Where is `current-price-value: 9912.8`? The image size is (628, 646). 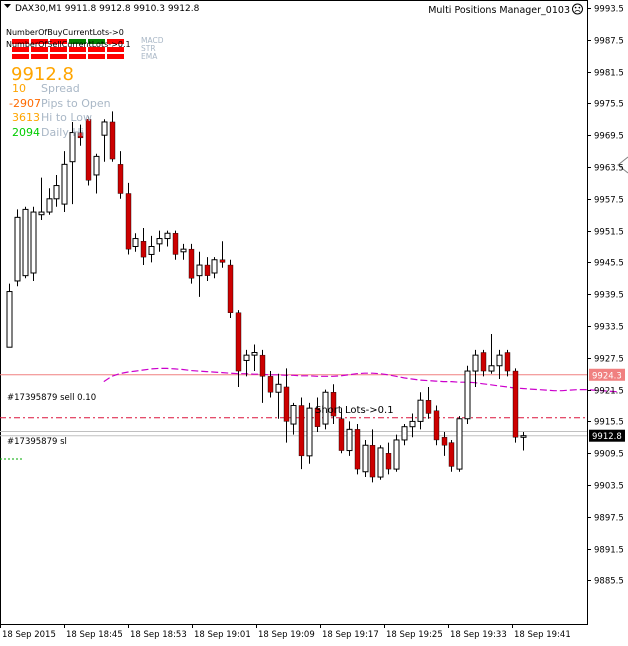 current-price-value: 9912.8 is located at coordinates (42, 74).